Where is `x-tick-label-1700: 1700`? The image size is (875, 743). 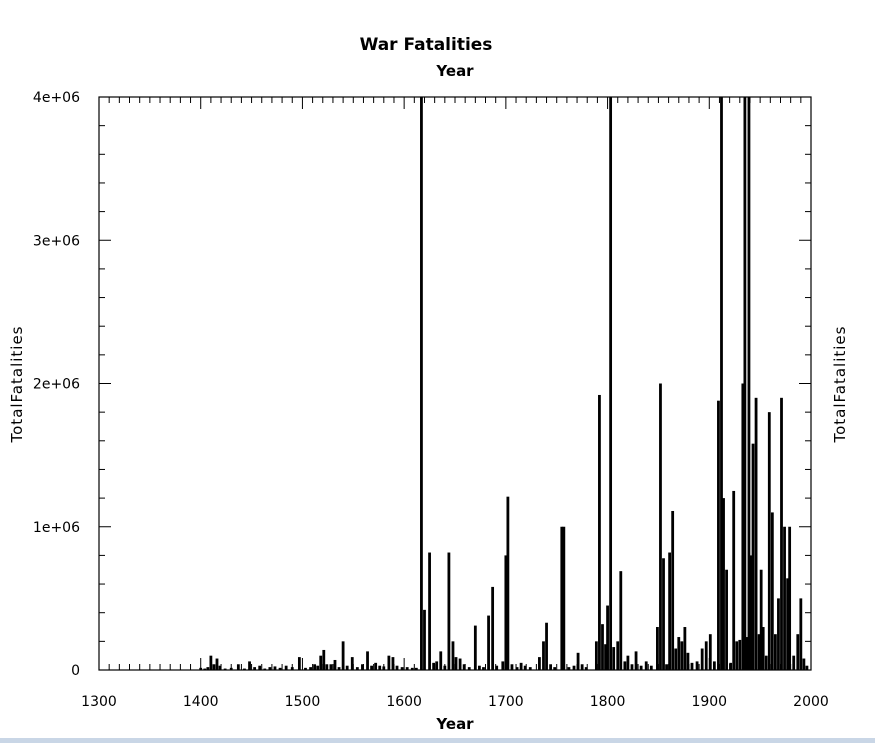
x-tick-label-1700: 1700 is located at coordinates (506, 702).